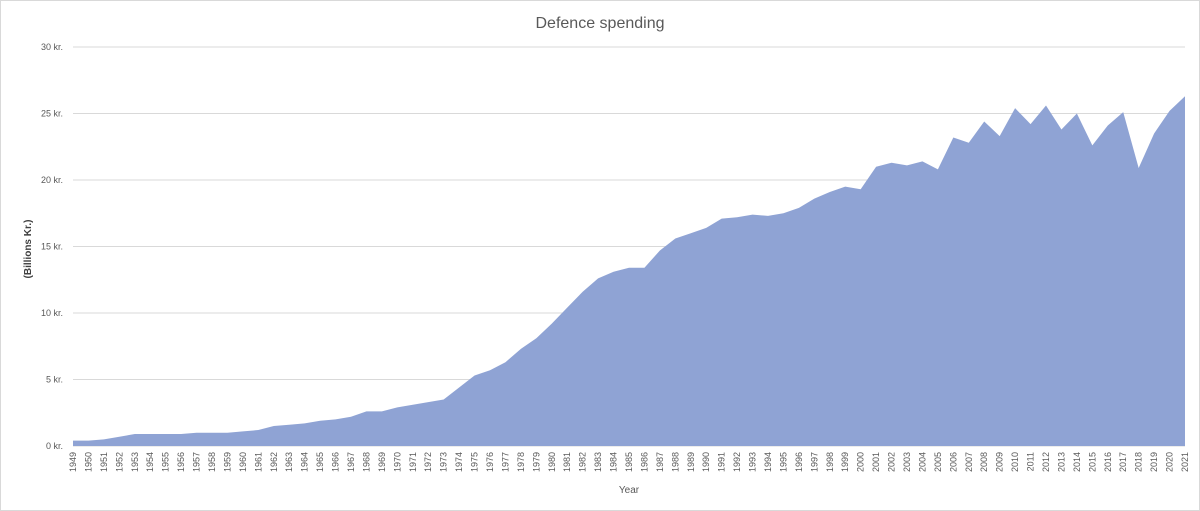 This screenshot has height=511, width=1200. I want to click on x-tick-label: 1972, so click(428, 462).